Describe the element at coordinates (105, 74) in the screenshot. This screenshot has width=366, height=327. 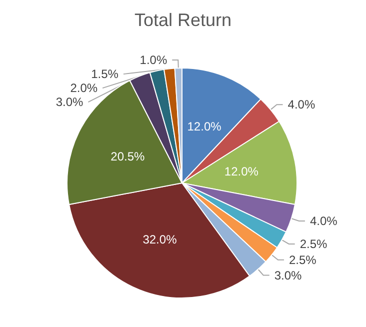
I see `data-label: 1.5%` at that location.